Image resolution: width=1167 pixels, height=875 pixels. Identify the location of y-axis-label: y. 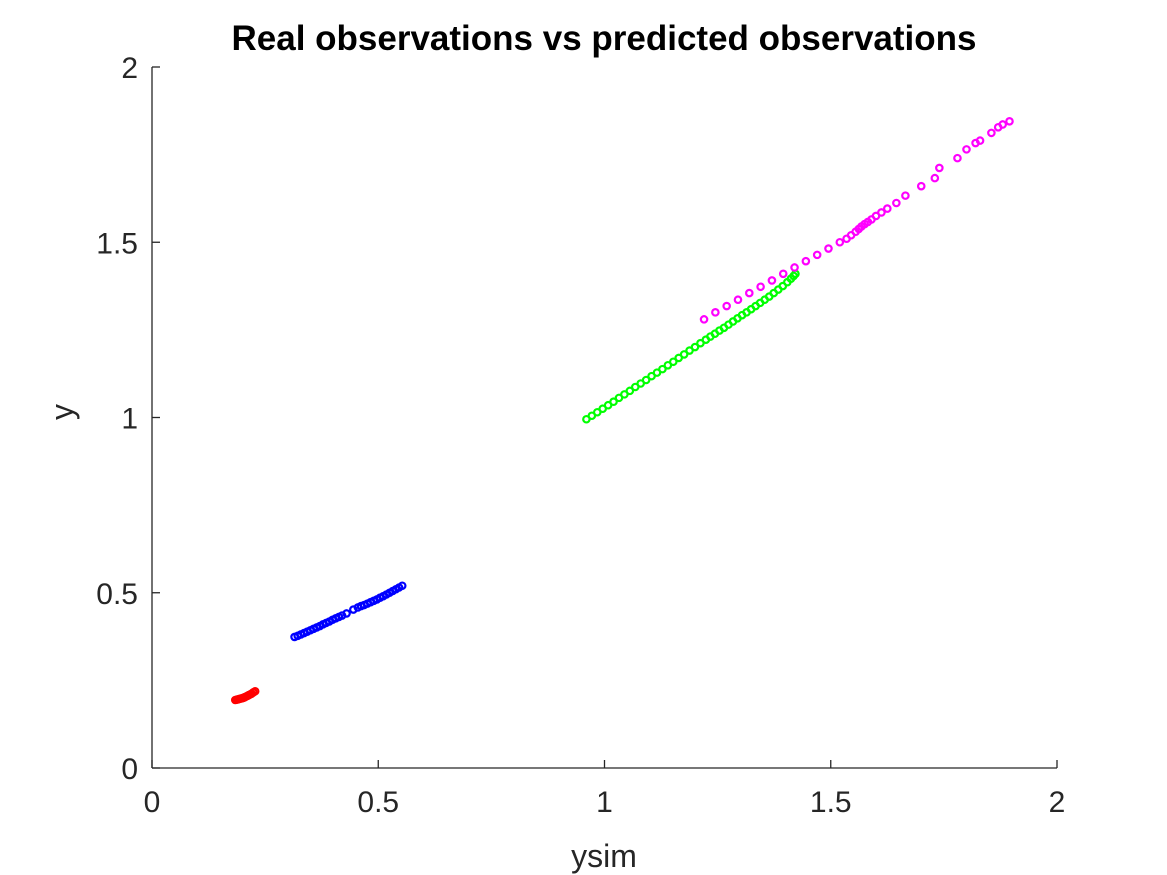
(62, 412).